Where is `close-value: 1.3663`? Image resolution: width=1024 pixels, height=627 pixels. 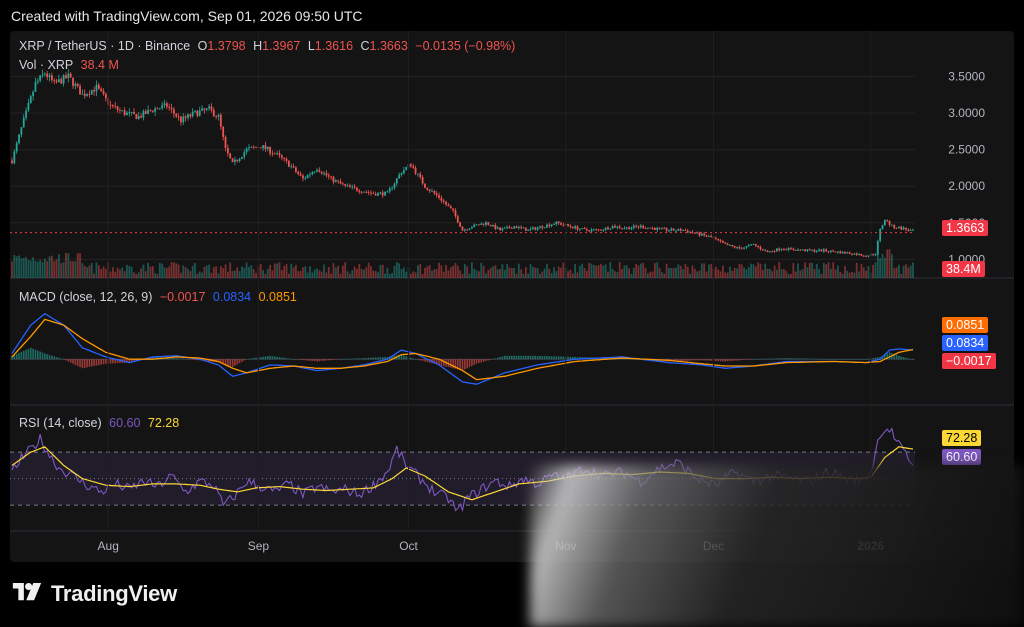 close-value: 1.3663 is located at coordinates (388, 46).